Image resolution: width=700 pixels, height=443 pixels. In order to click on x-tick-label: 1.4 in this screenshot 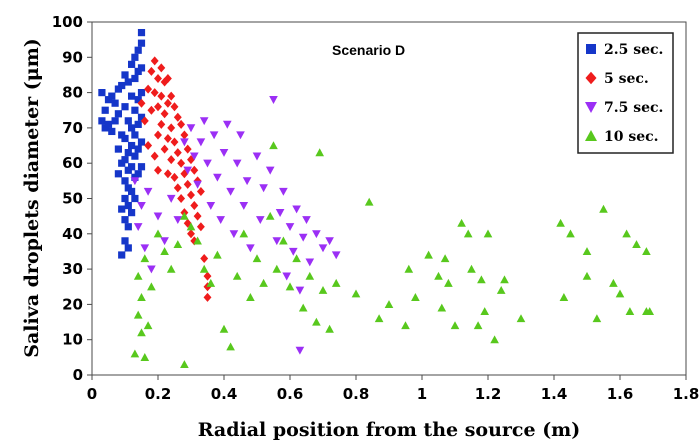, I will do `click(554, 394)`.